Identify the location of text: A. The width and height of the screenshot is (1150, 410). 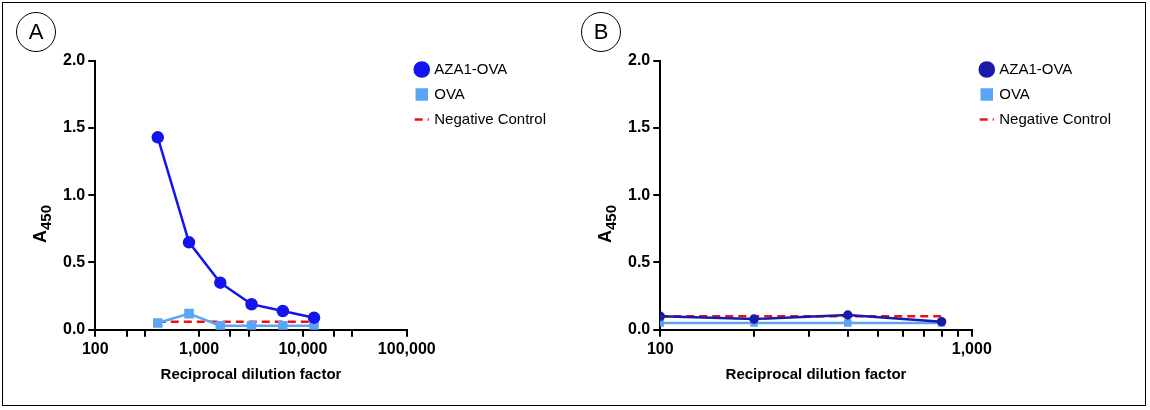
(36, 32).